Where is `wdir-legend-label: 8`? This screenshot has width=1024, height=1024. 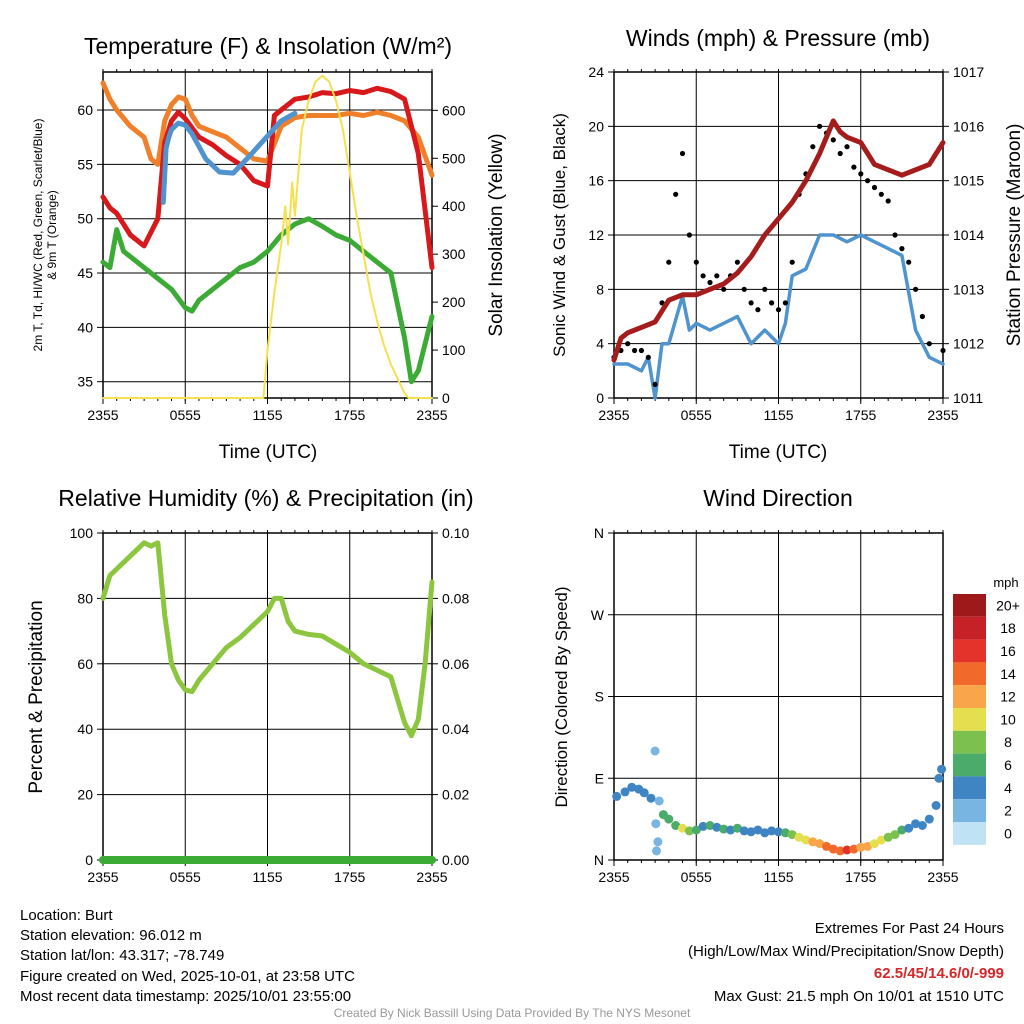
wdir-legend-label: 8 is located at coordinates (1008, 742).